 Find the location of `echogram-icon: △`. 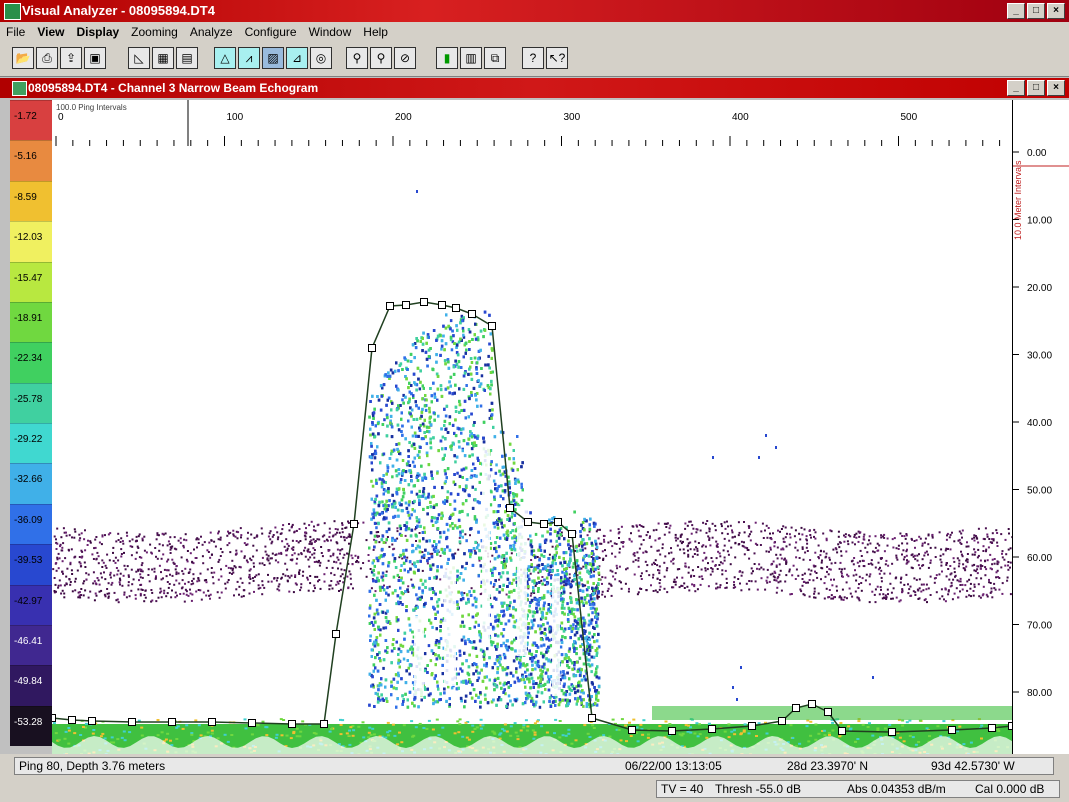

echogram-icon: △ is located at coordinates (225, 58).